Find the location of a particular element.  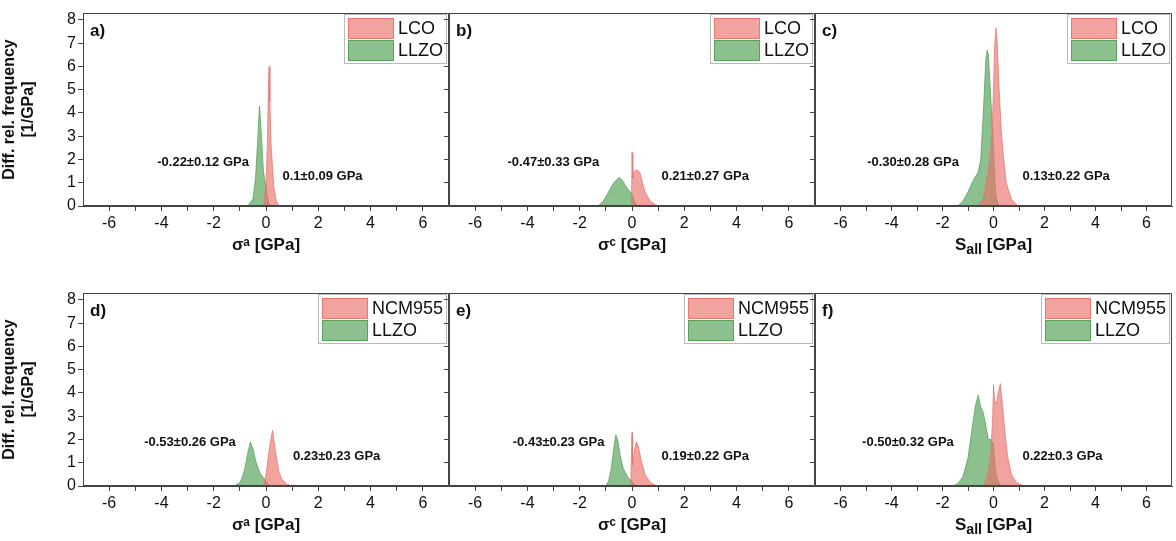

annotation: 0.1±0.09 GPa is located at coordinates (323, 175).